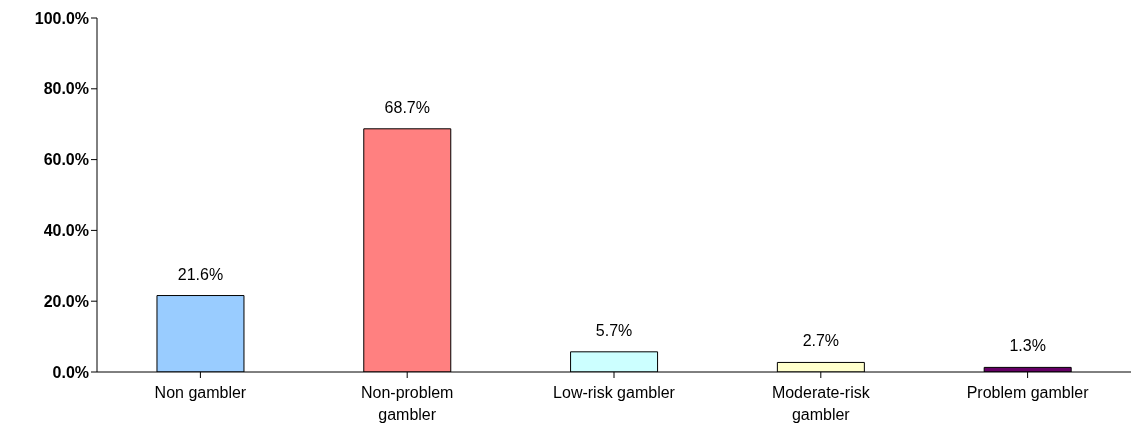  Describe the element at coordinates (407, 403) in the screenshot. I see `x-tick-label: Non-problem gambler` at that location.